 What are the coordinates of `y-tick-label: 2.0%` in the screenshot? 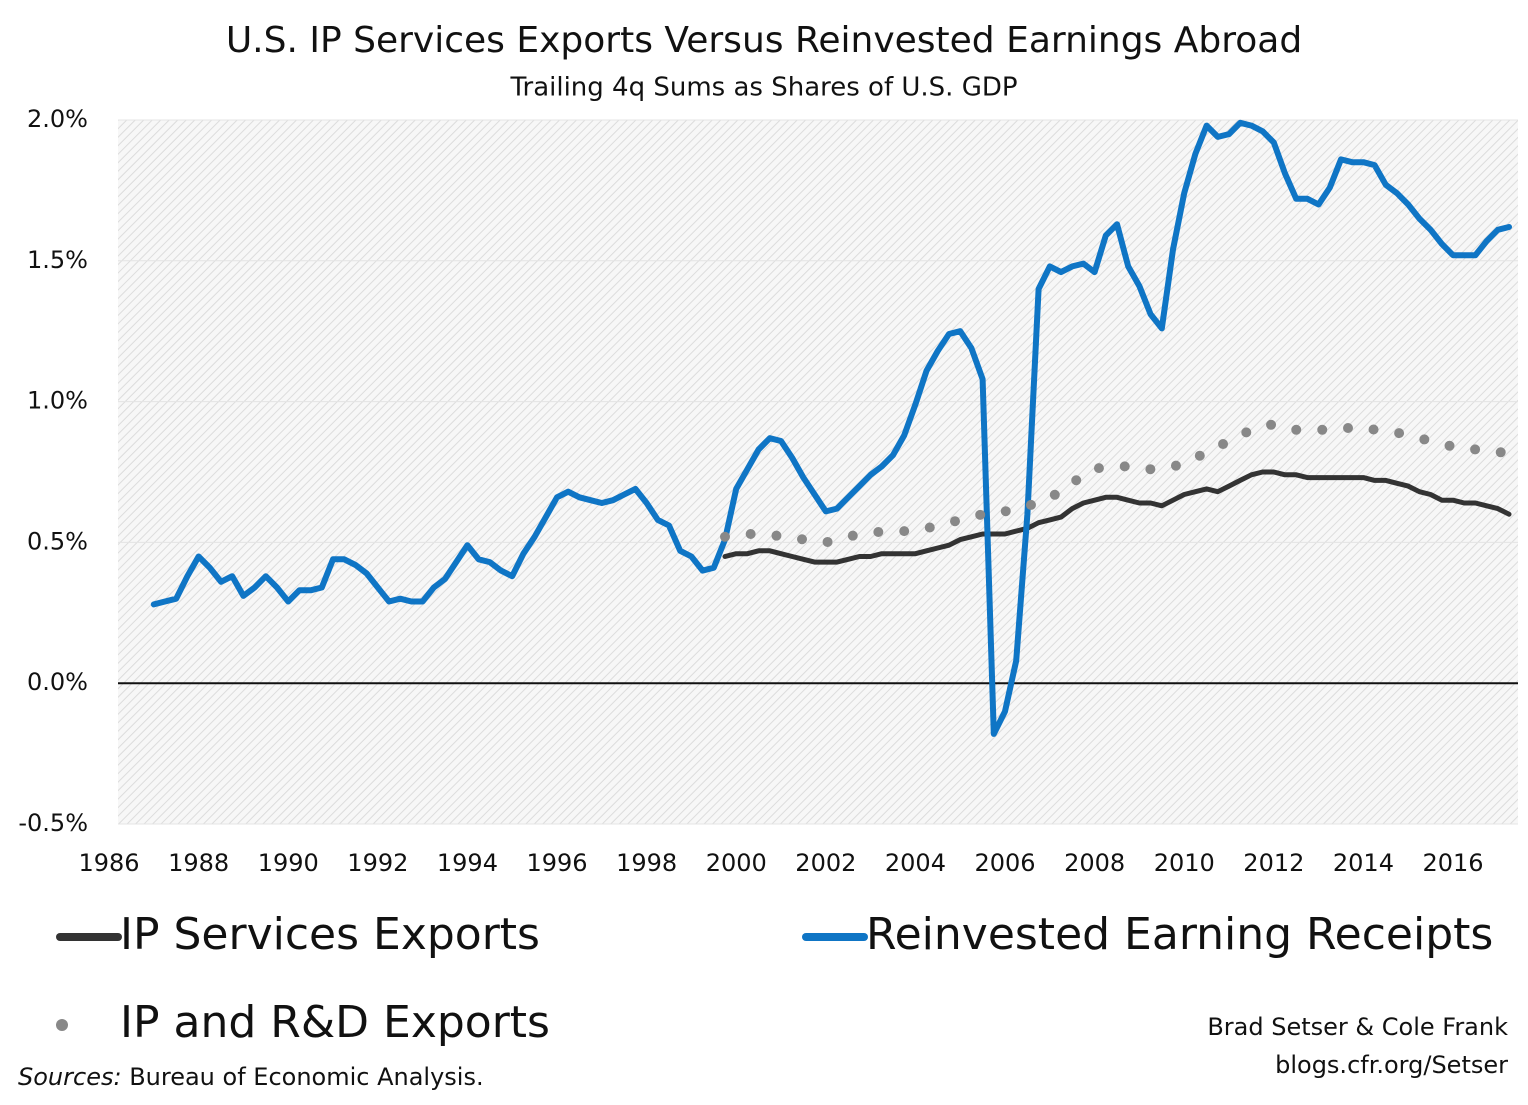 It's located at (57, 119).